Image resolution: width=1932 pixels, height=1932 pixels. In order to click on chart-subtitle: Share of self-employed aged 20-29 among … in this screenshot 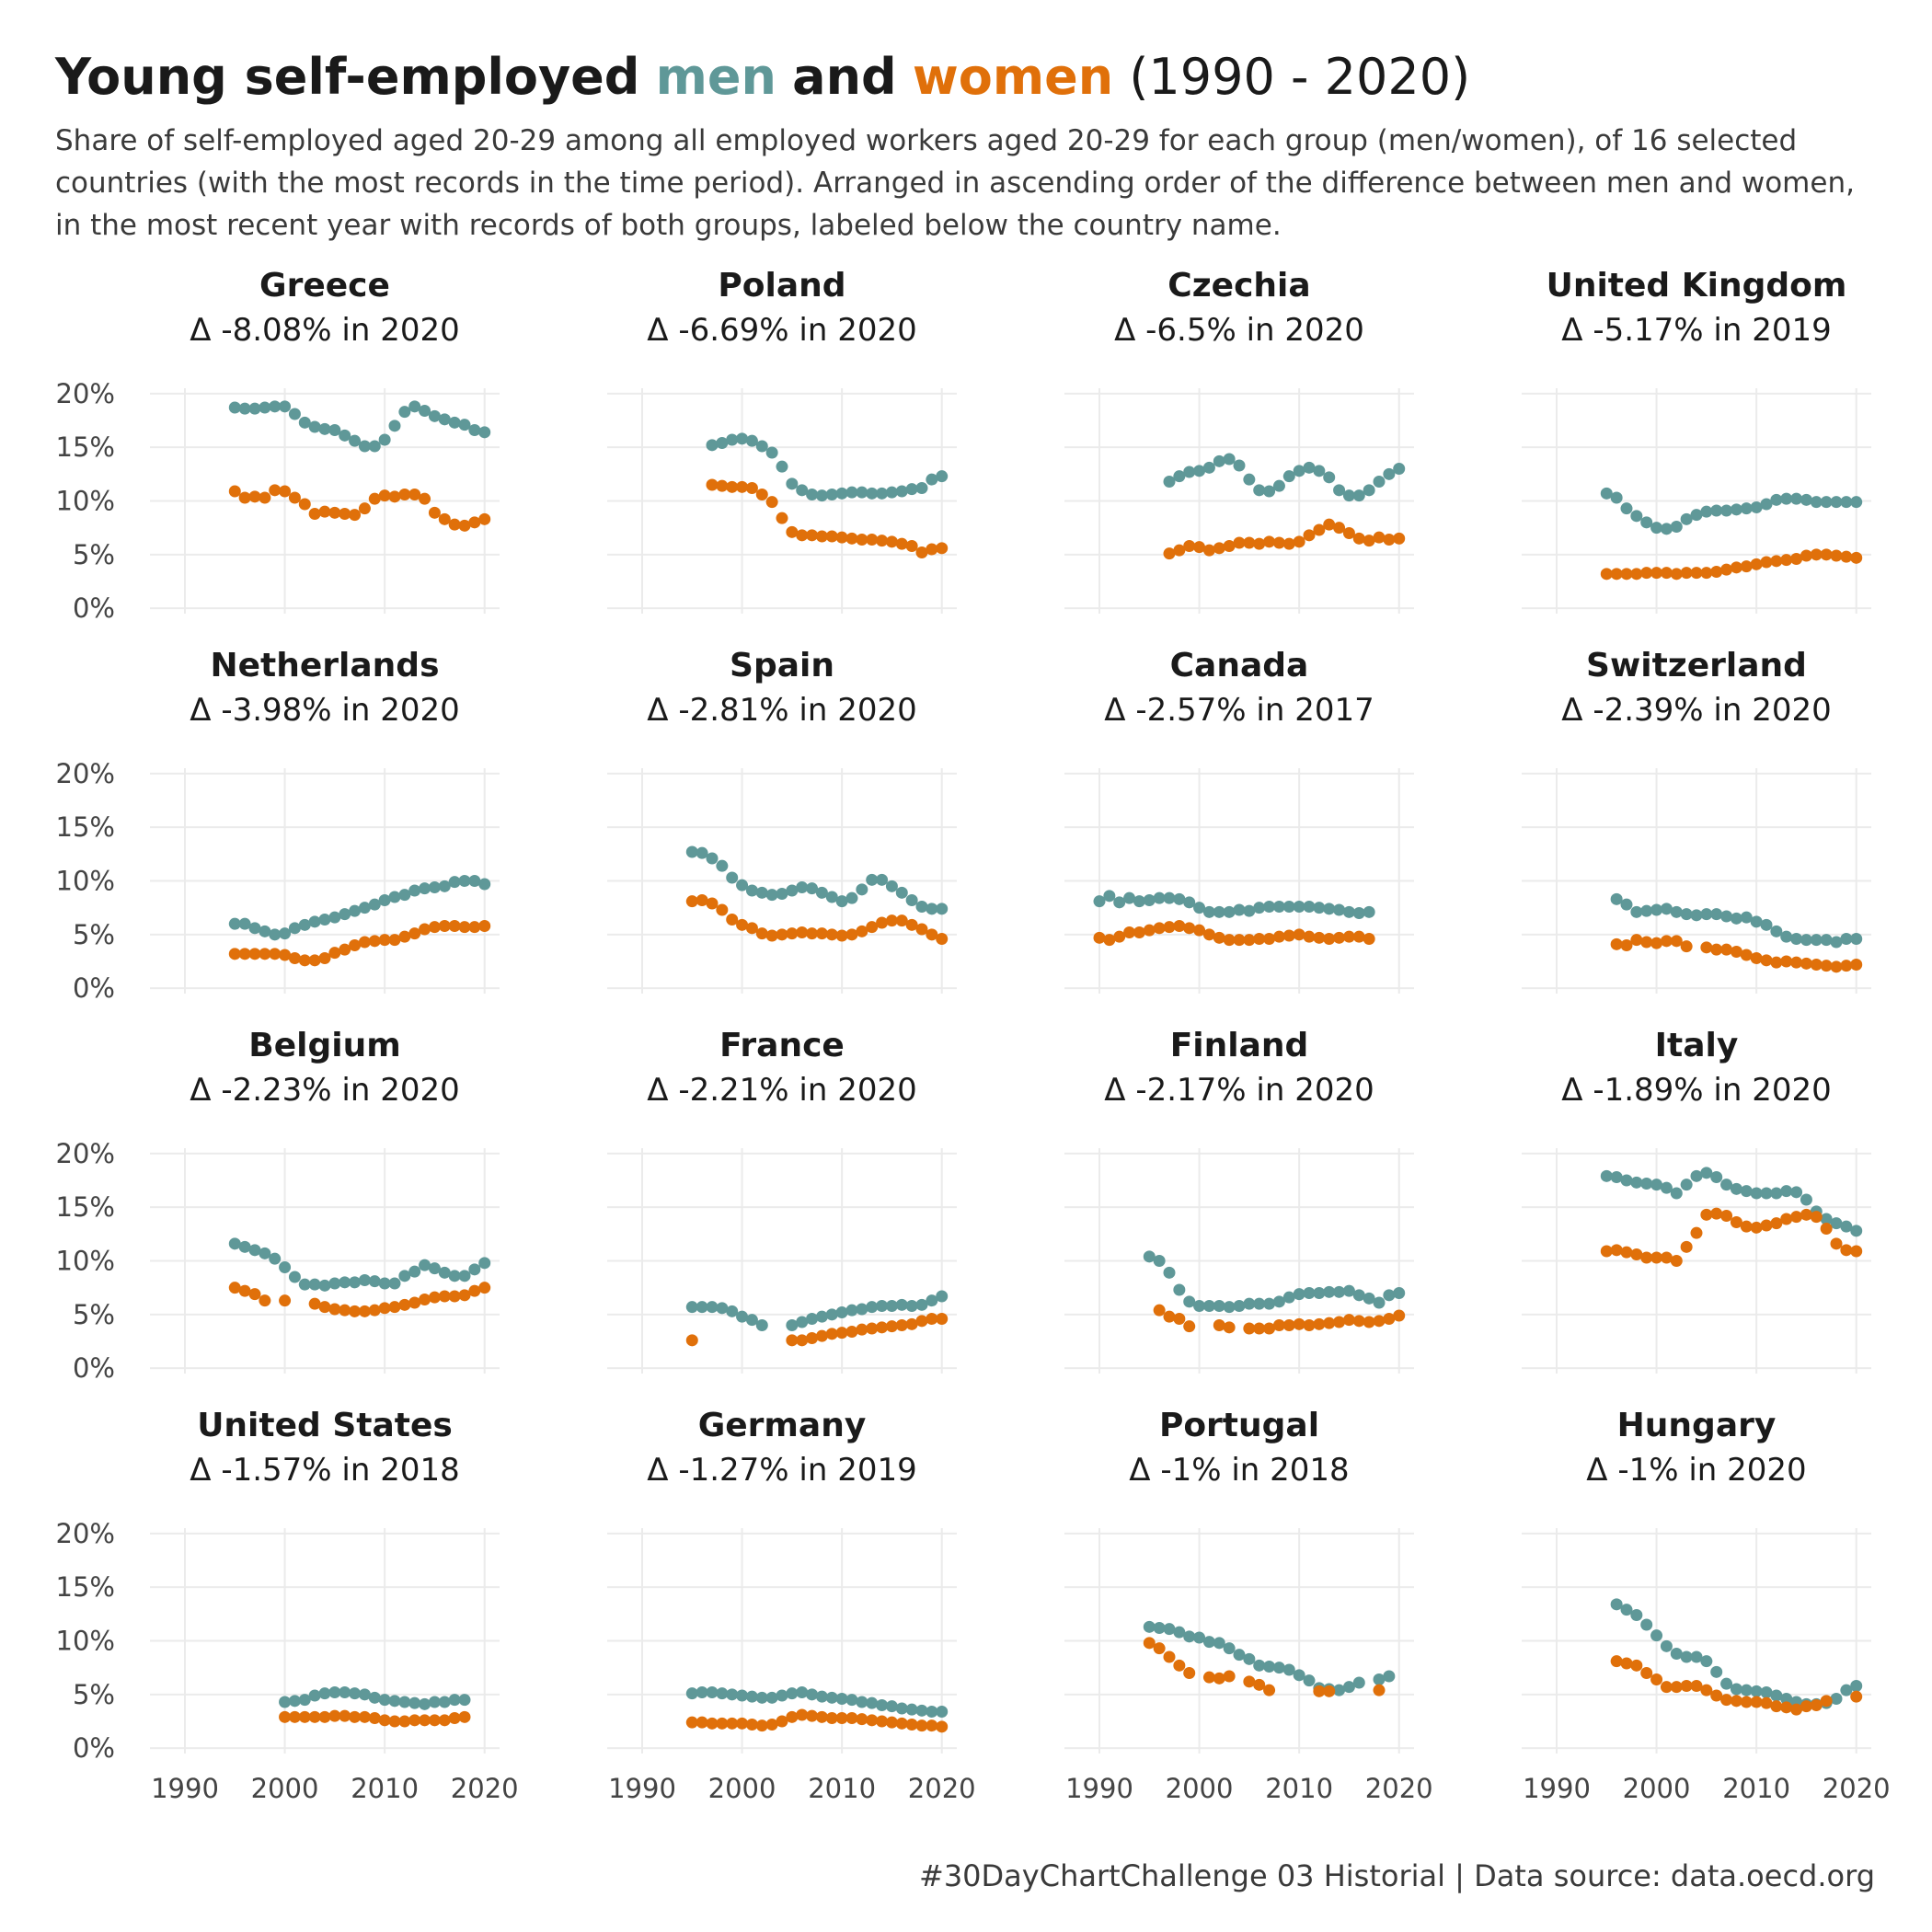, I will do `click(955, 183)`.